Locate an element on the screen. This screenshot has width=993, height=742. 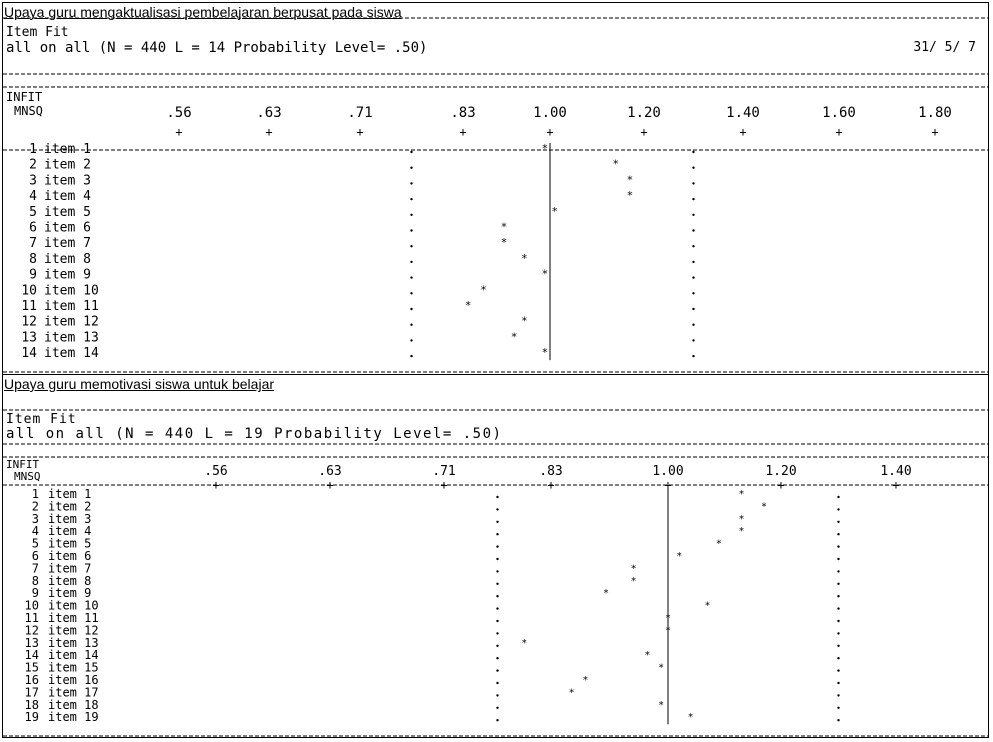
item-label: item 15 is located at coordinates (73, 668).